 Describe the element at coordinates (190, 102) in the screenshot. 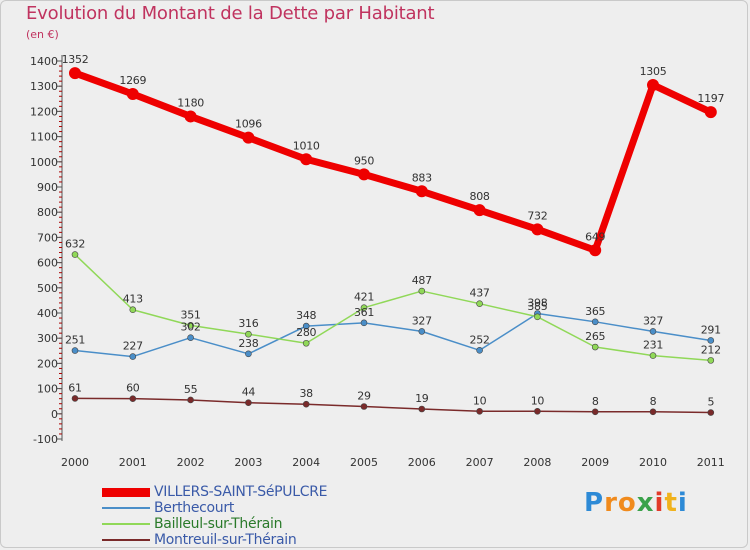

I see `data-label: 1180` at that location.